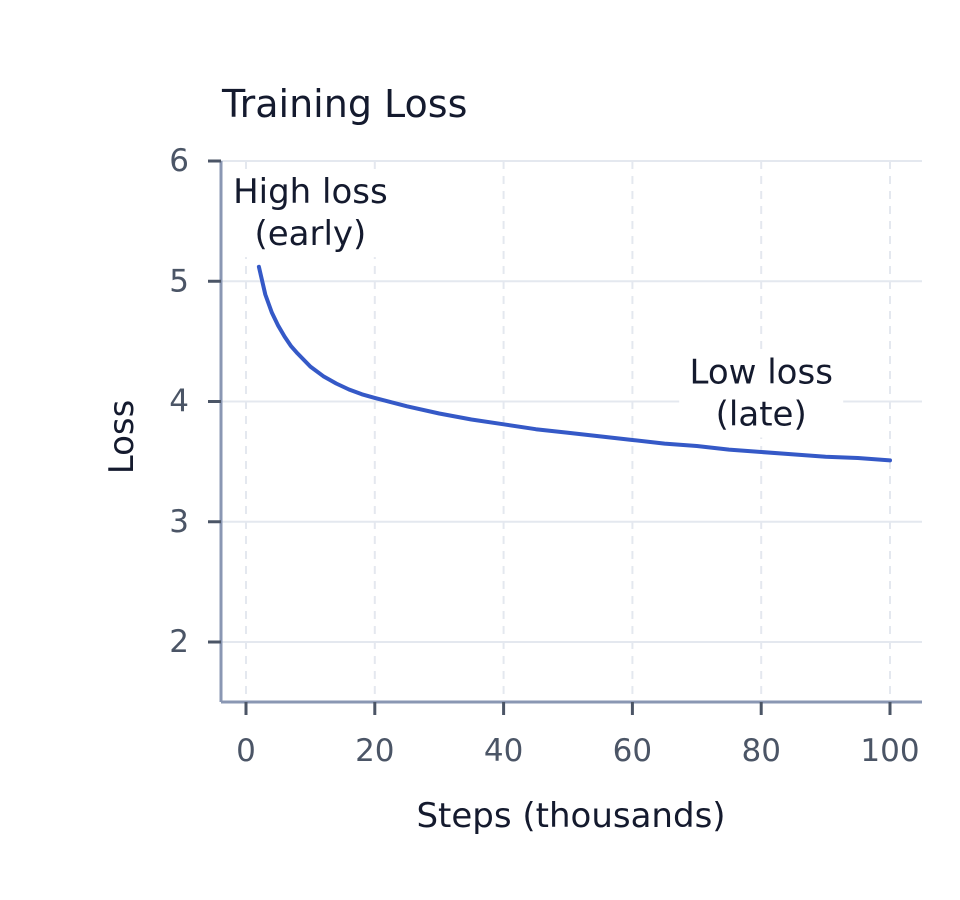  What do you see at coordinates (179, 161) in the screenshot?
I see `y-tick-label: 6` at bounding box center [179, 161].